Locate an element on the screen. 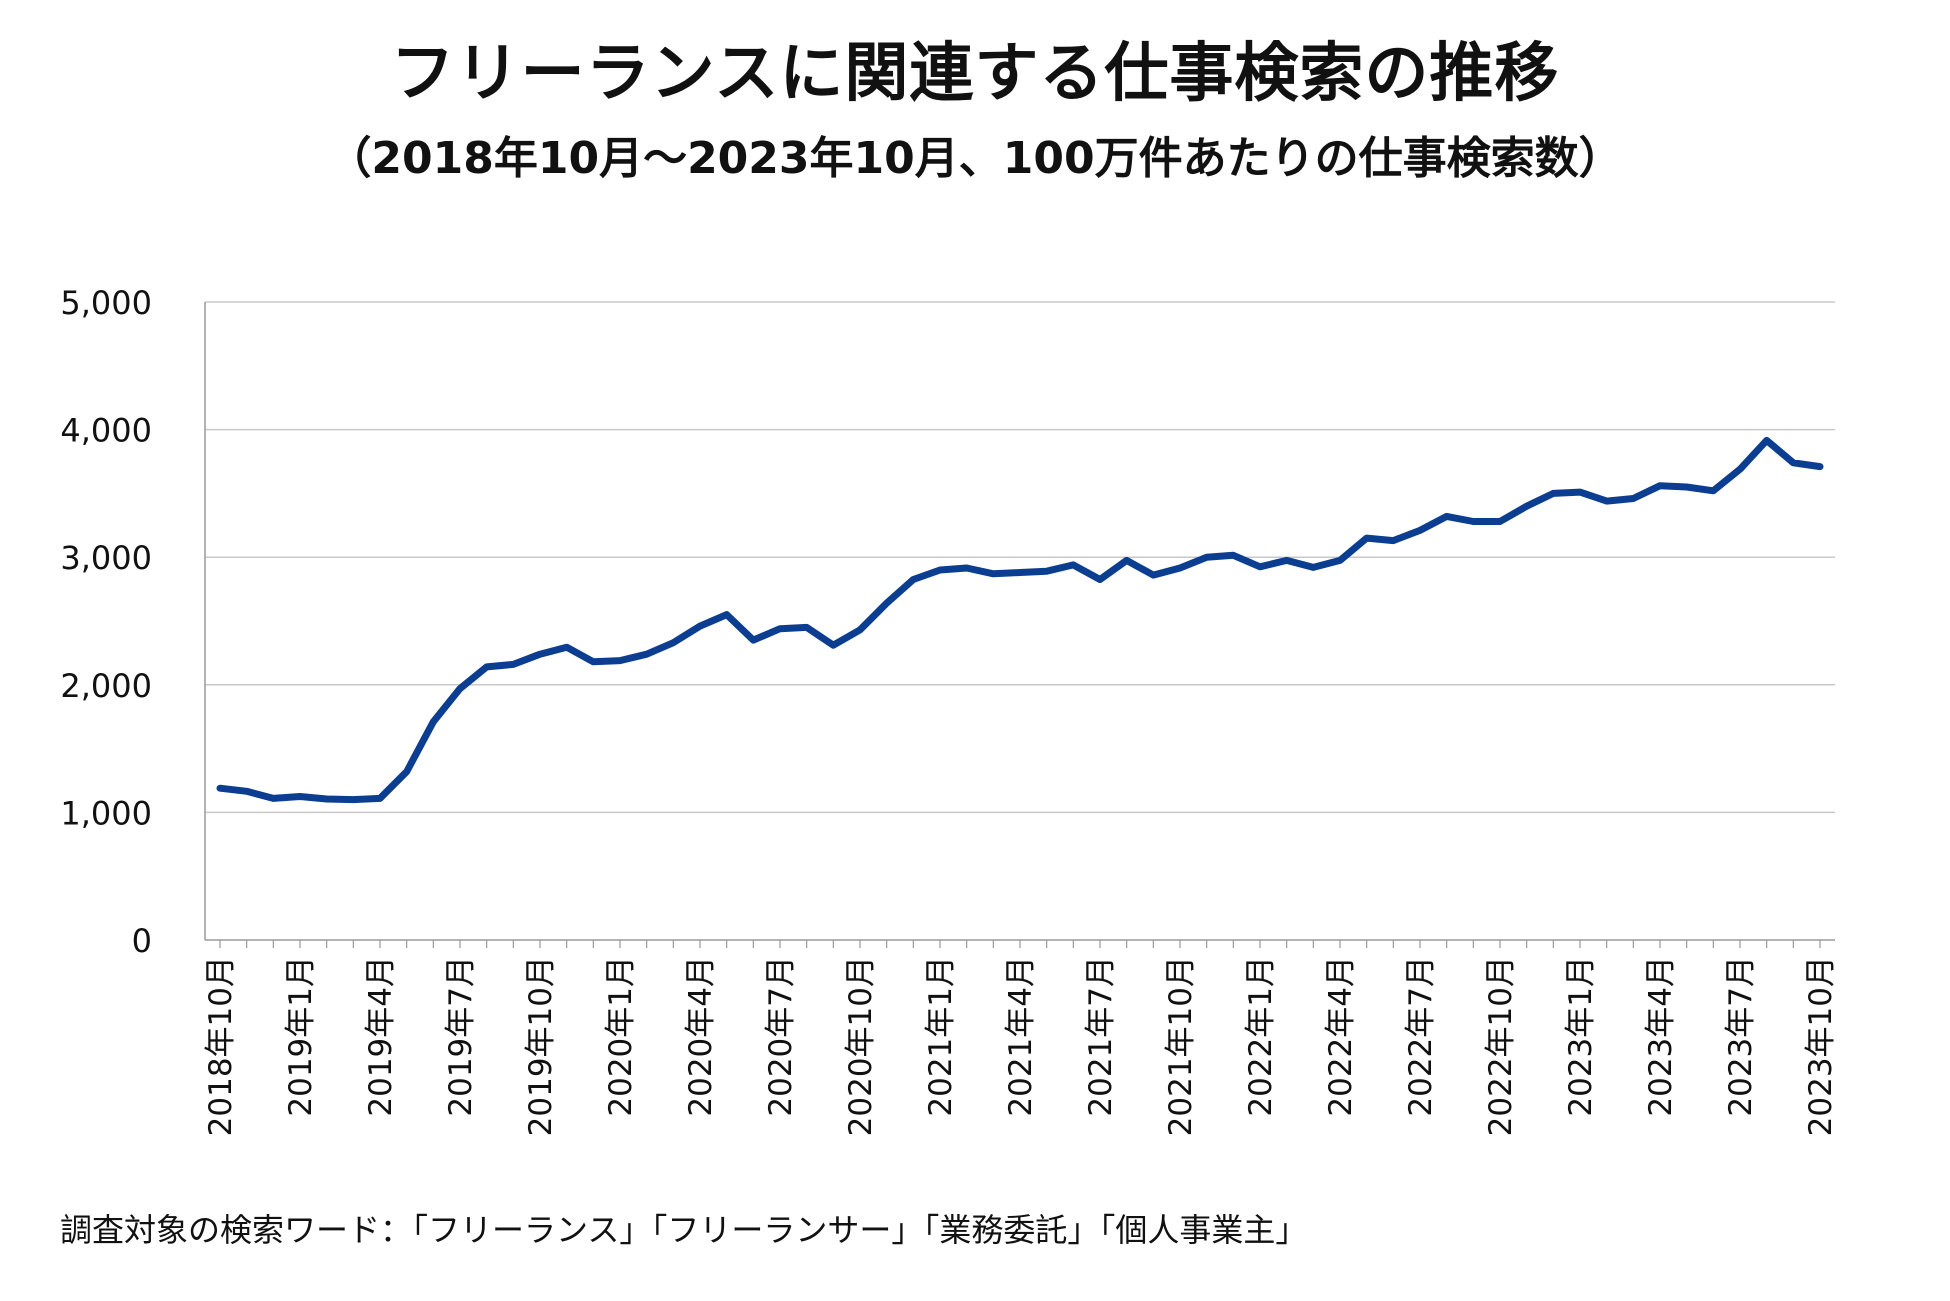 The height and width of the screenshot is (1301, 1950). x-axis-ticks is located at coordinates (1020, 944).